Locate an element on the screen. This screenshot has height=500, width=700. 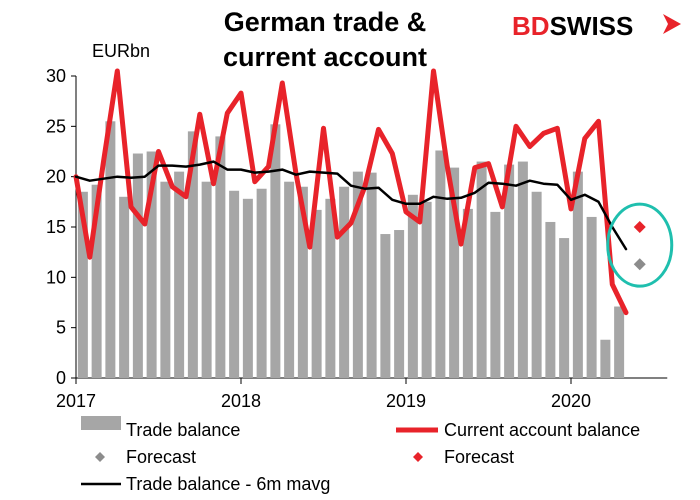
legend-swatch-current-account-forecast is located at coordinates (418, 457).